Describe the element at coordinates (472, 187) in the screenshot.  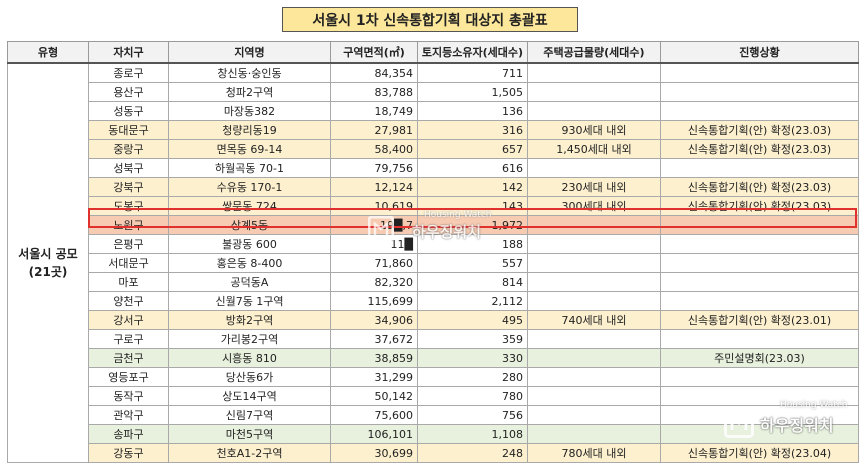
I see `owners-cell: 142` at that location.